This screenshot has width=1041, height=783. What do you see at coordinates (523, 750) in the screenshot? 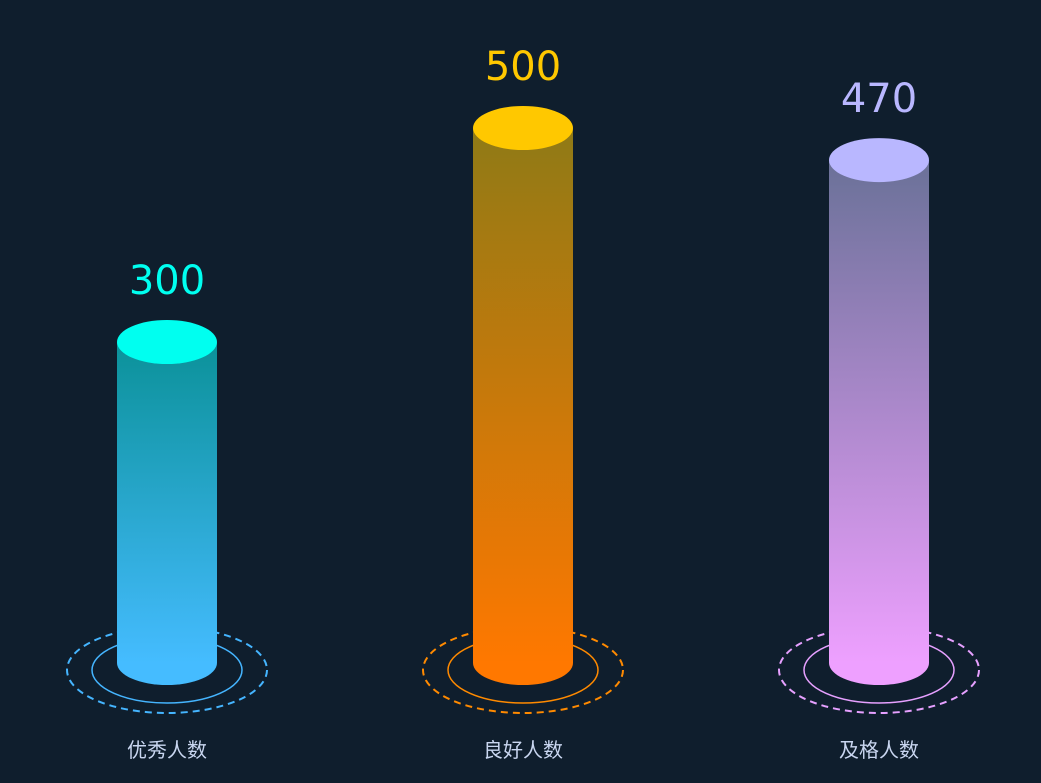
I see `category-label: 良好人数` at bounding box center [523, 750].